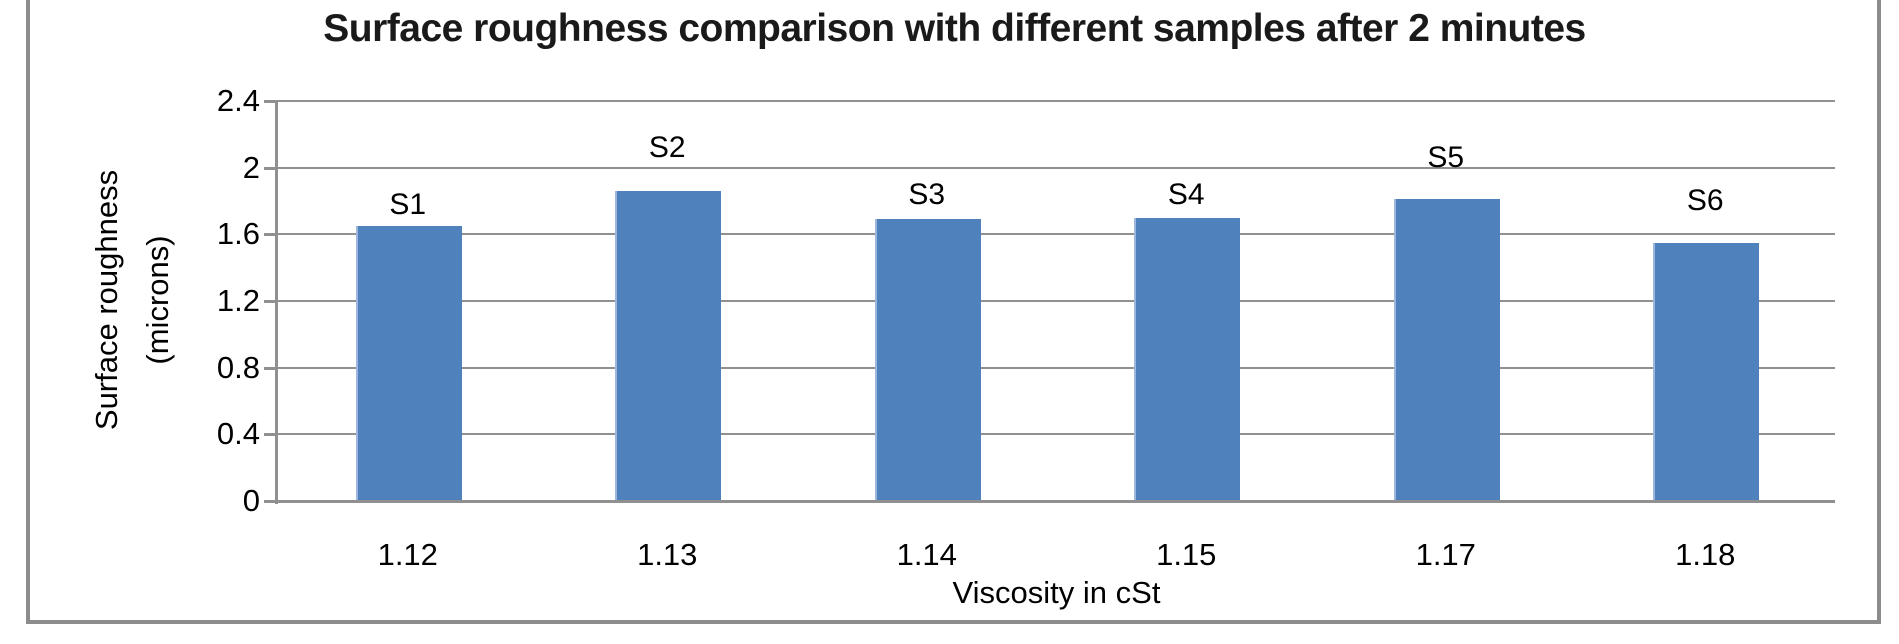 The width and height of the screenshot is (1899, 644). Describe the element at coordinates (408, 204) in the screenshot. I see `bar-label: S1` at that location.